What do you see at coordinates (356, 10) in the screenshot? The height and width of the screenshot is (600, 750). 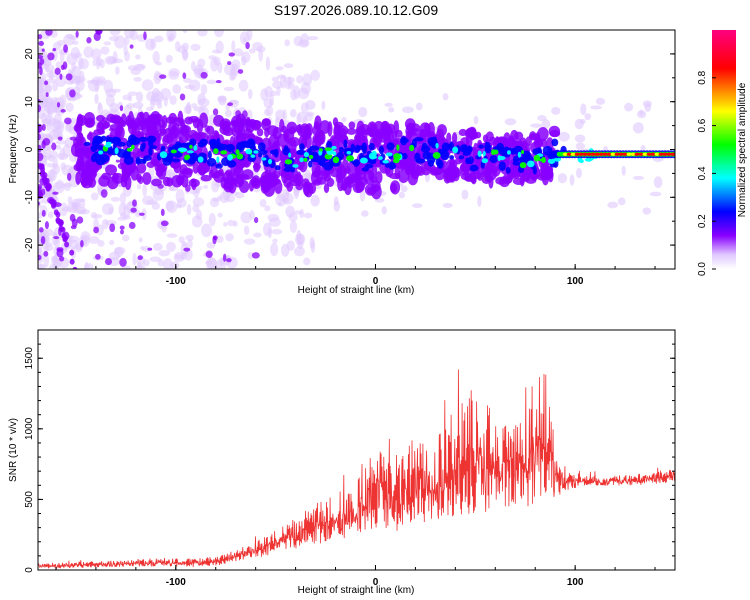 I see `figure-title: S197.2026.089.10.12.G09` at bounding box center [356, 10].